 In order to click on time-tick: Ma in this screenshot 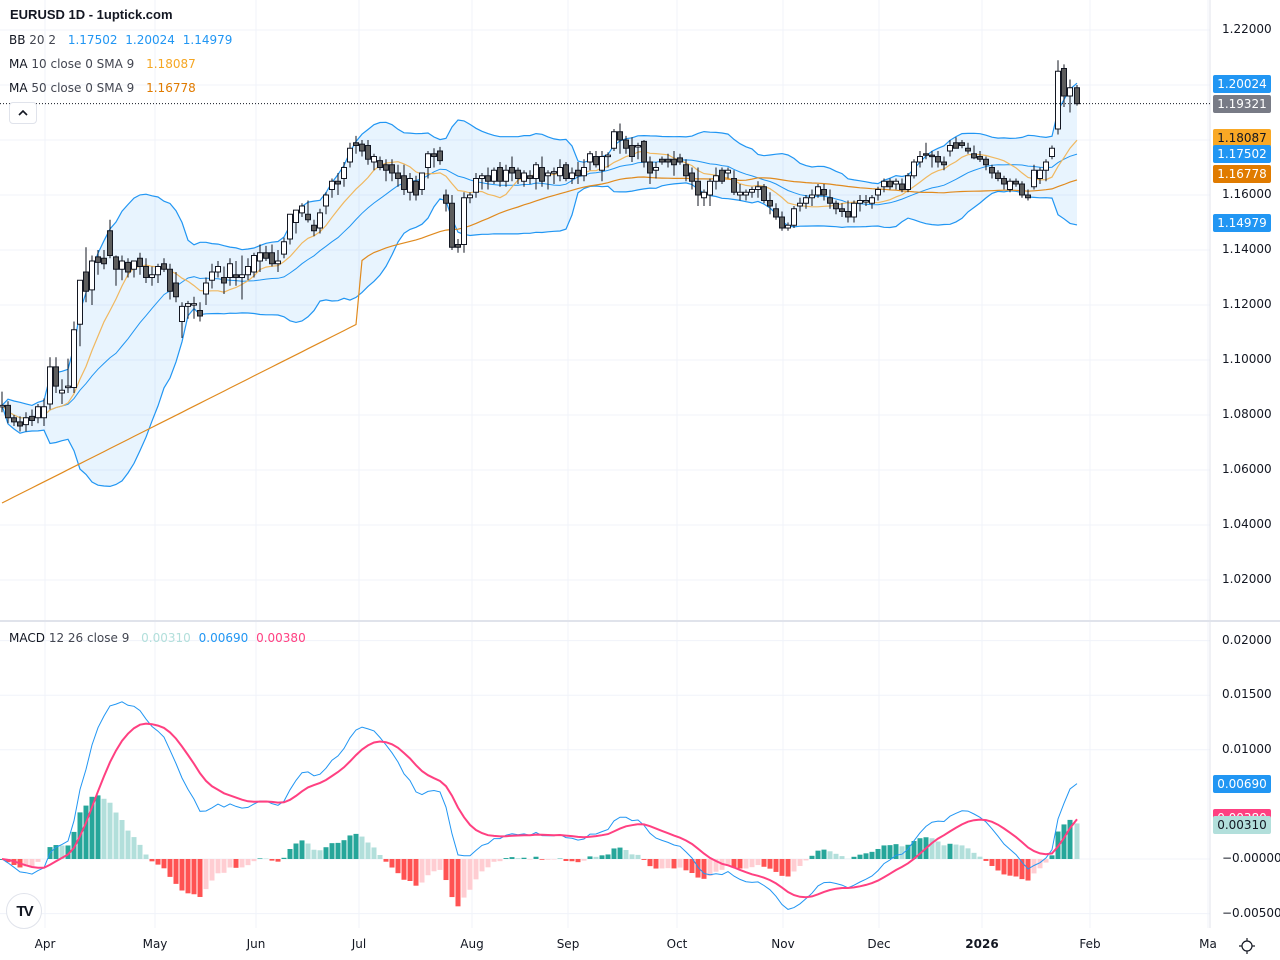, I will do `click(1208, 944)`.